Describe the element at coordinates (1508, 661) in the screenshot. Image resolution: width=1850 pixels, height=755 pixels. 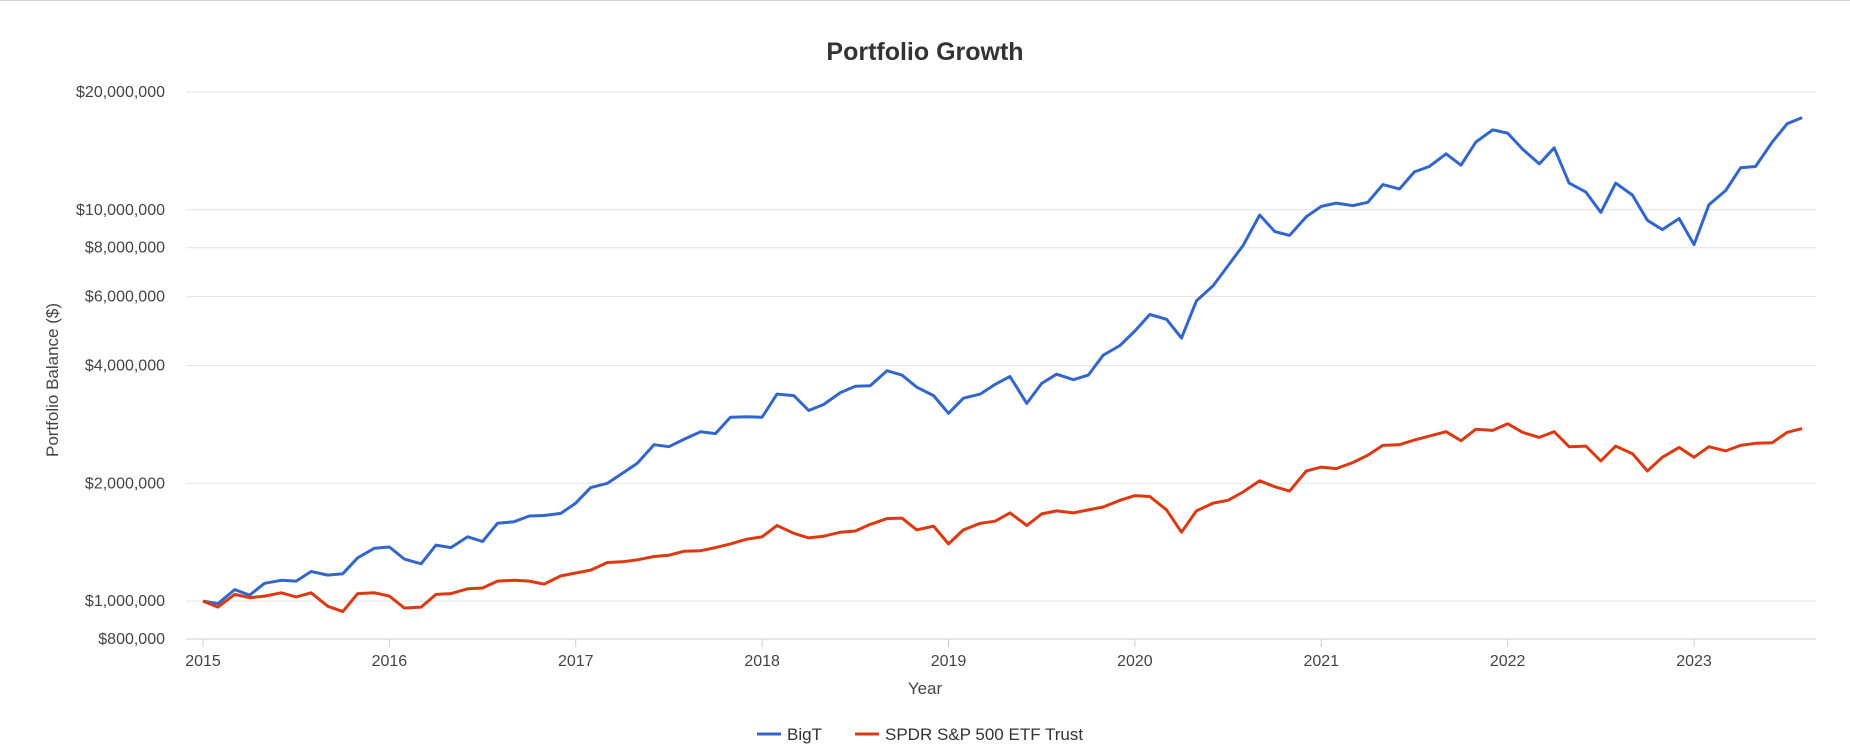
I see `x-tick-label: 2022` at that location.